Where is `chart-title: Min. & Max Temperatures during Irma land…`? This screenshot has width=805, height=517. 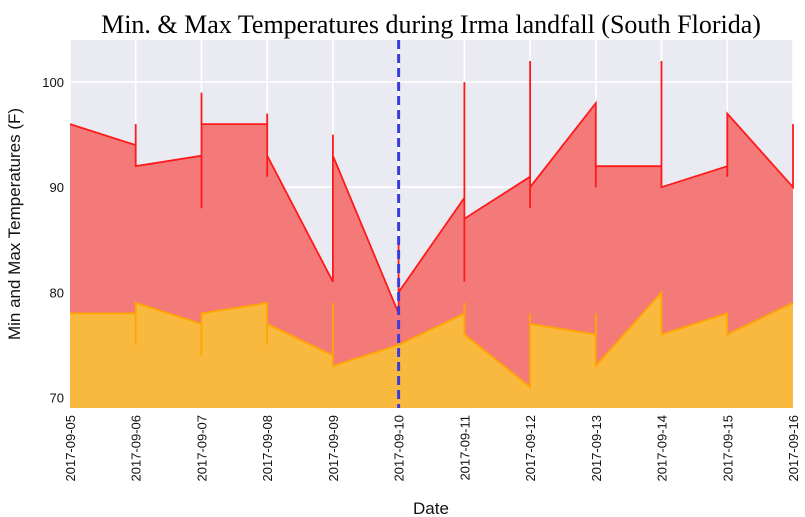
chart-title: Min. & Max Temperatures during Irma land… is located at coordinates (431, 24).